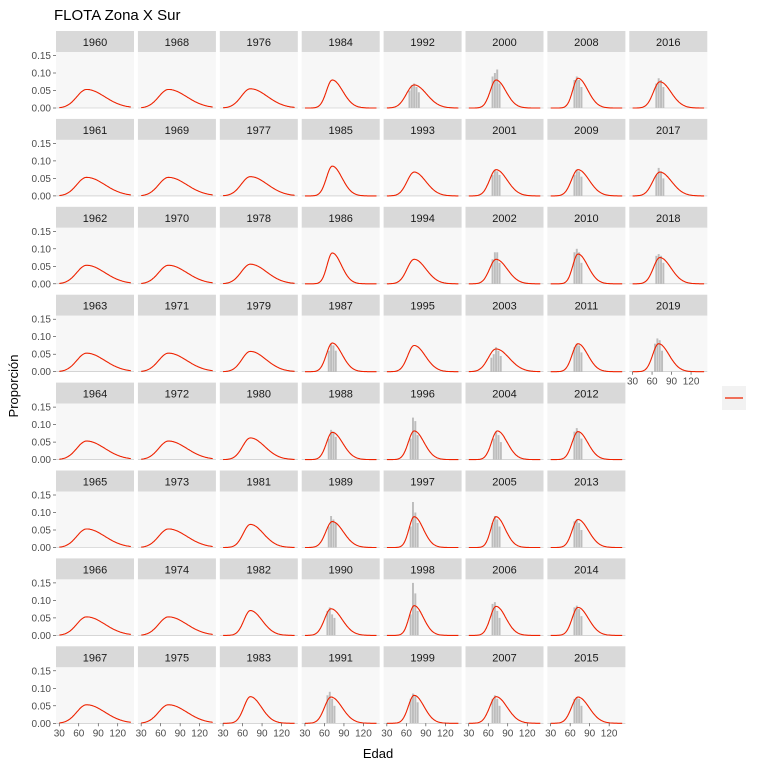 This screenshot has height=768, width=768. Describe the element at coordinates (199, 733) in the screenshot. I see `x-tick-label: 120` at that location.